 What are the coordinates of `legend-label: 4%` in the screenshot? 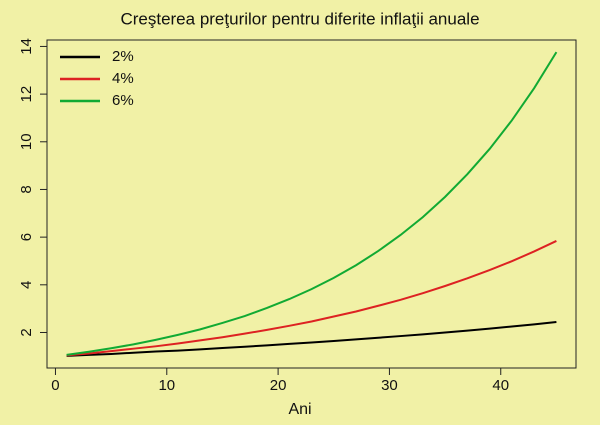 It's located at (123, 78).